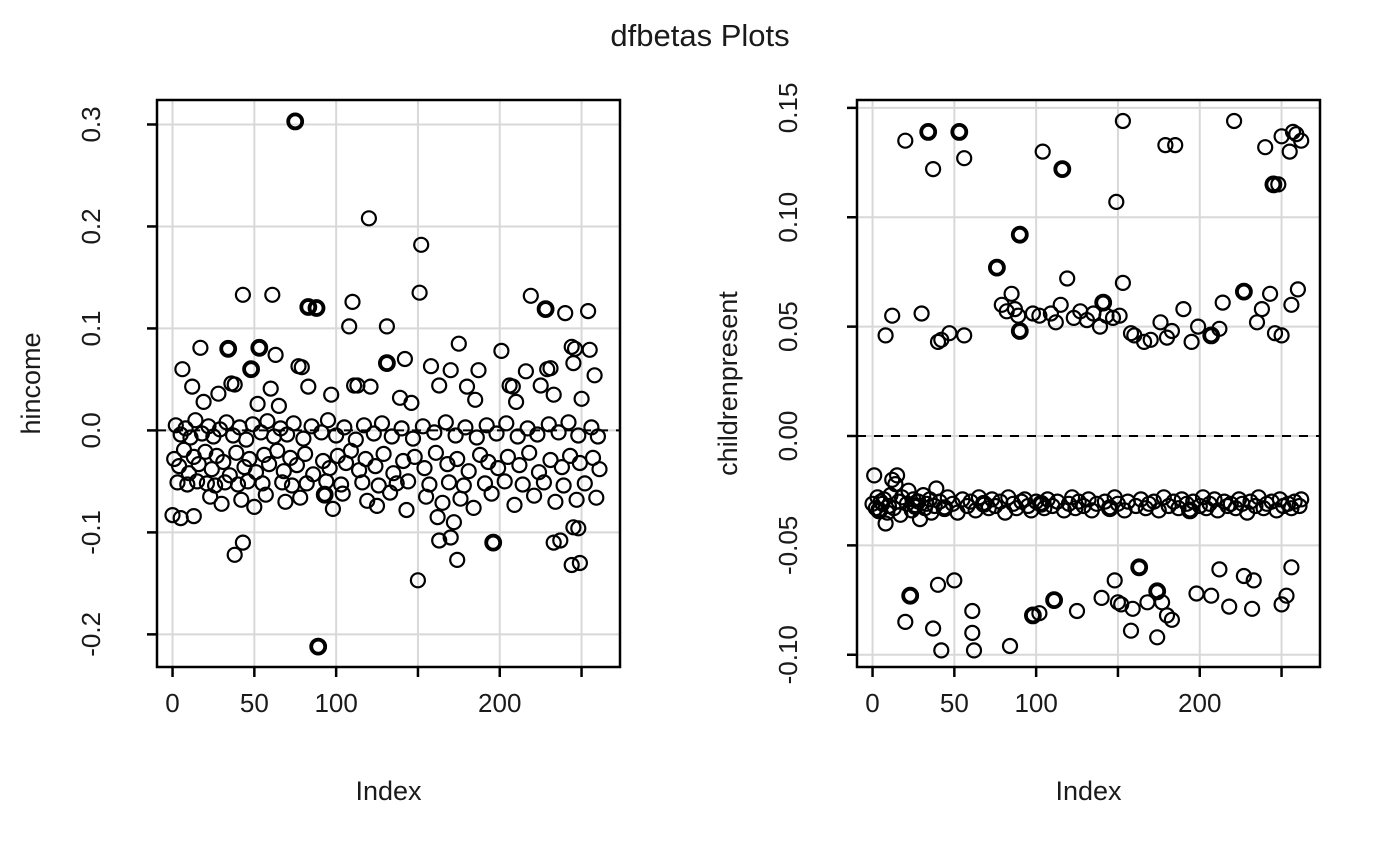  Describe the element at coordinates (91, 532) in the screenshot. I see `y-tick-label: -0.1` at that location.